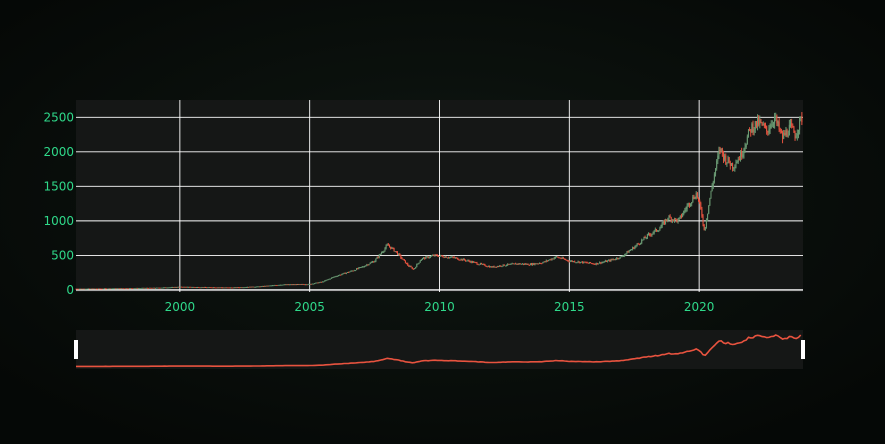 The image size is (885, 444). Describe the element at coordinates (803, 349) in the screenshot. I see `range-slider-handle-right` at that location.